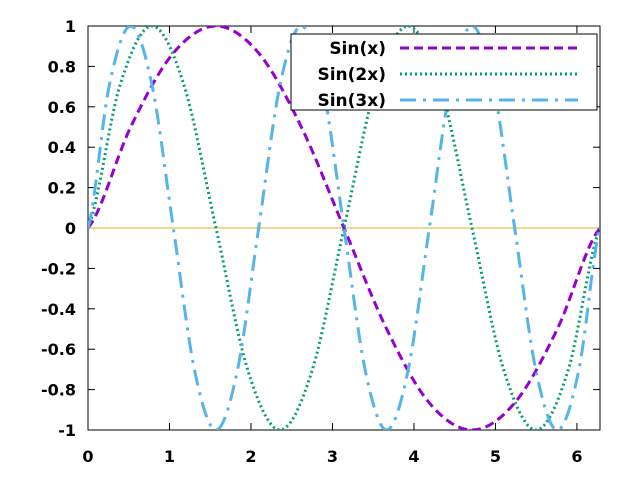 The width and height of the screenshot is (640, 480). Describe the element at coordinates (62, 107) in the screenshot. I see `y-tick-label: 0.6` at that location.